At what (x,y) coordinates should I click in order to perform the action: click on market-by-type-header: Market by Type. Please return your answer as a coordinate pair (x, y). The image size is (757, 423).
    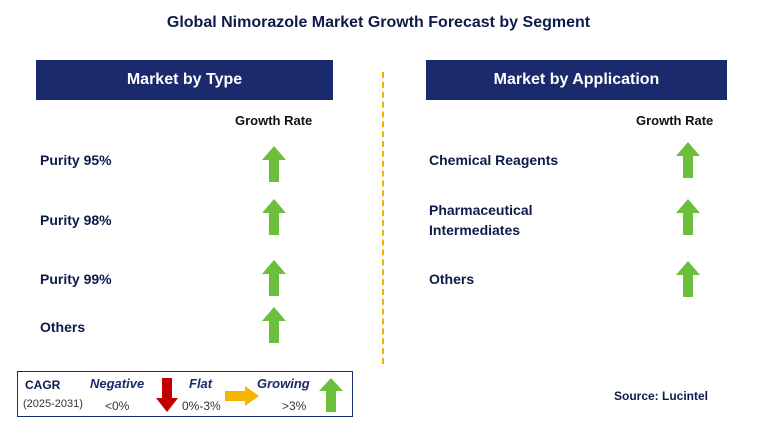
    Looking at the image, I should click on (184, 80).